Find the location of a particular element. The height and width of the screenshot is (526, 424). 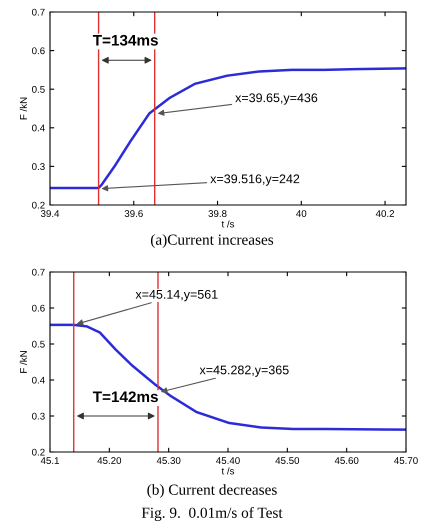

x-tick-label: 45.20 is located at coordinates (109, 460).